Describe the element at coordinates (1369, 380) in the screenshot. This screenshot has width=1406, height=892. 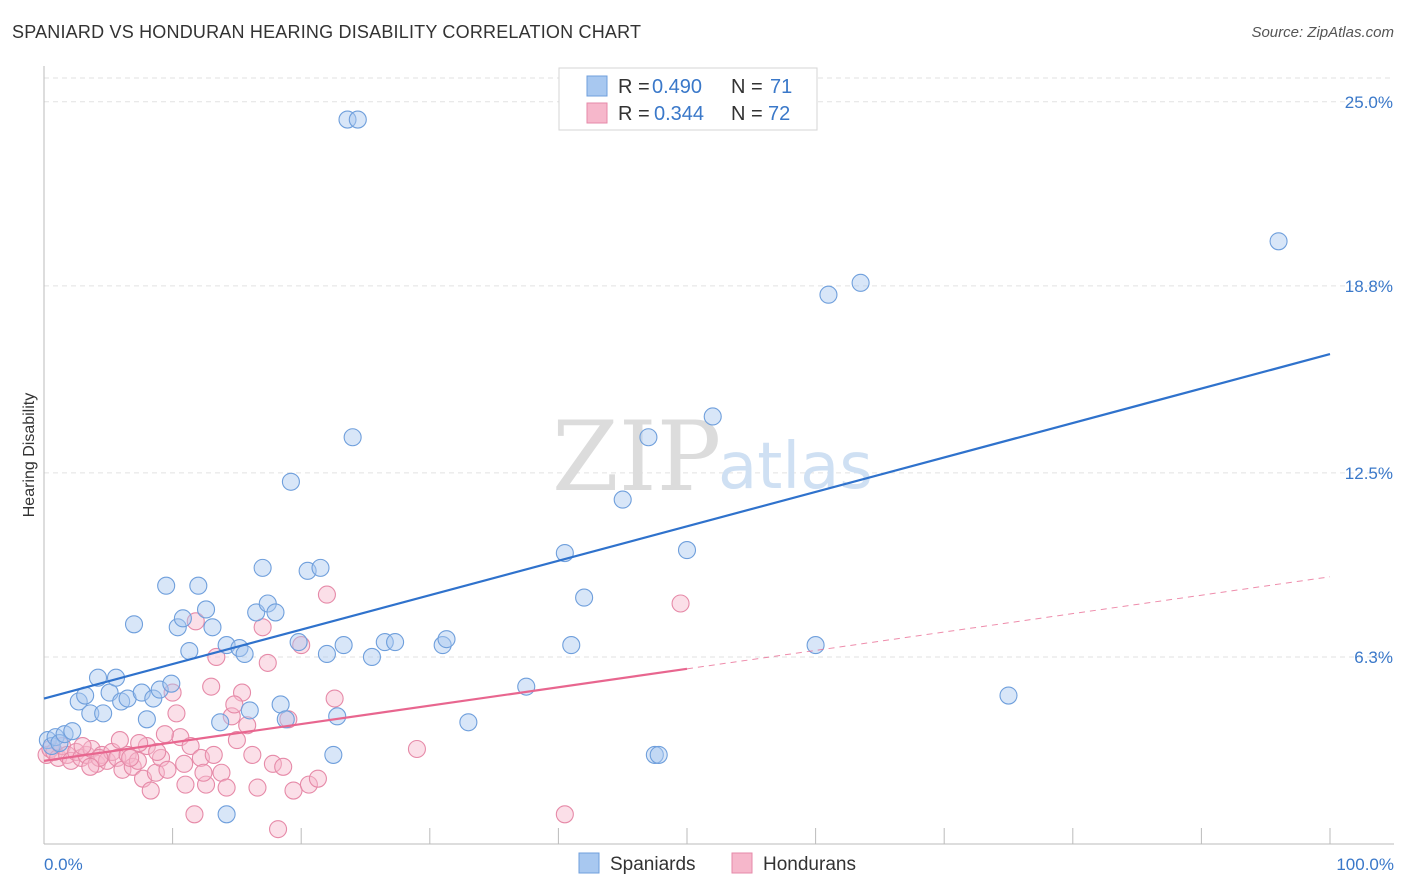
I see `y-tick-labels: 6.3% 12.5% 18.8% 25.0%` at that location.